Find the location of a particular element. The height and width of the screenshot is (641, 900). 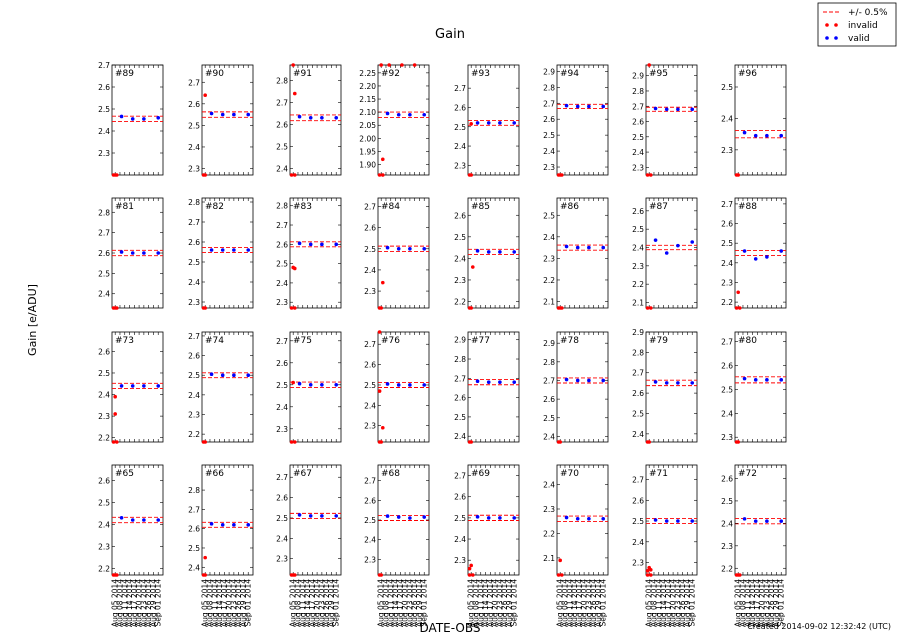

panel-76: 2.3 2.4 2.5 2.6 2.7 #76 is located at coordinates (397, 387).